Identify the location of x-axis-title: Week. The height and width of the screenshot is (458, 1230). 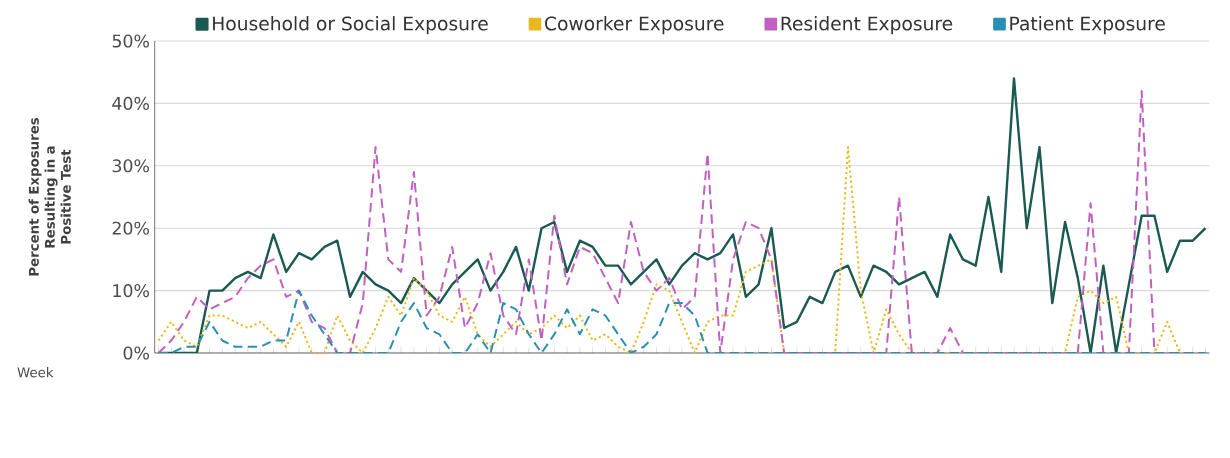
(35, 372).